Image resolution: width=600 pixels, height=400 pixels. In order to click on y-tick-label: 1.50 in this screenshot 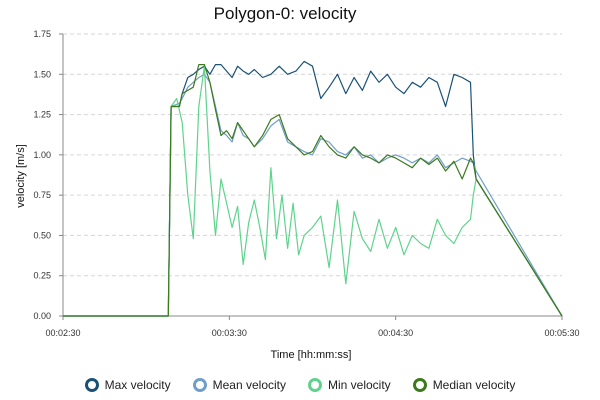, I will do `click(42, 74)`.